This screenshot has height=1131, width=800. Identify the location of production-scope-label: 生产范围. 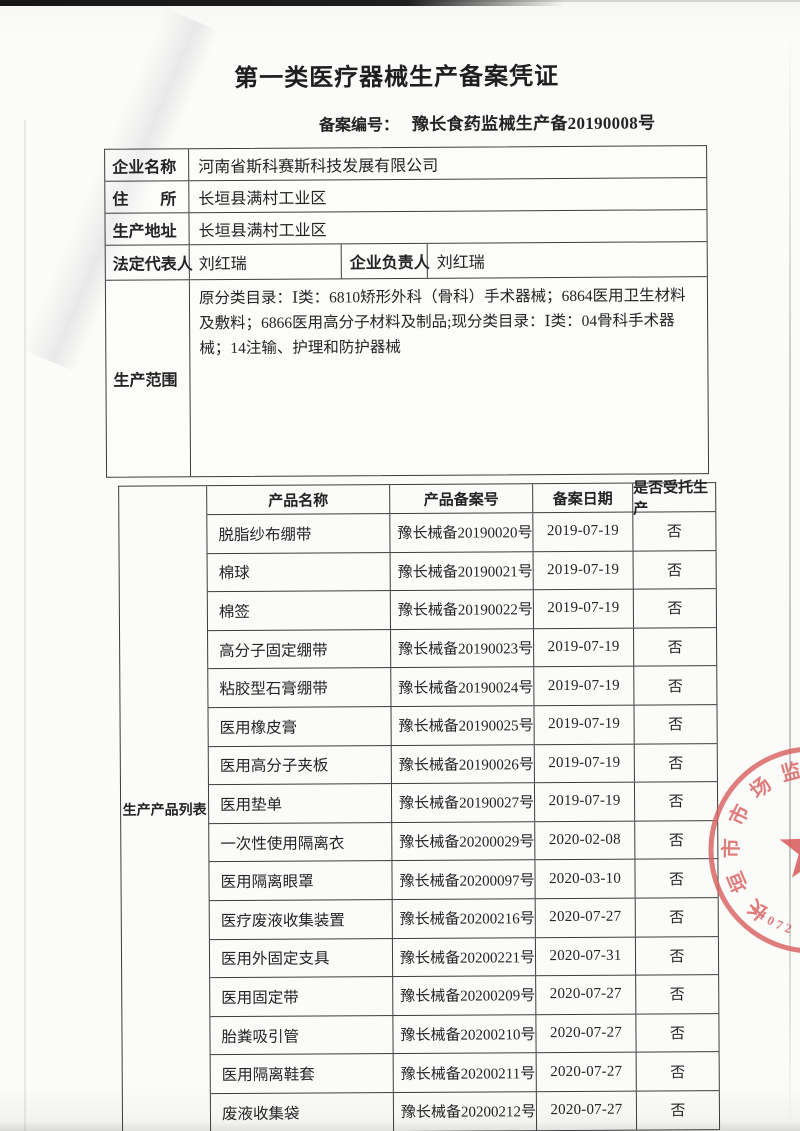
(148, 378).